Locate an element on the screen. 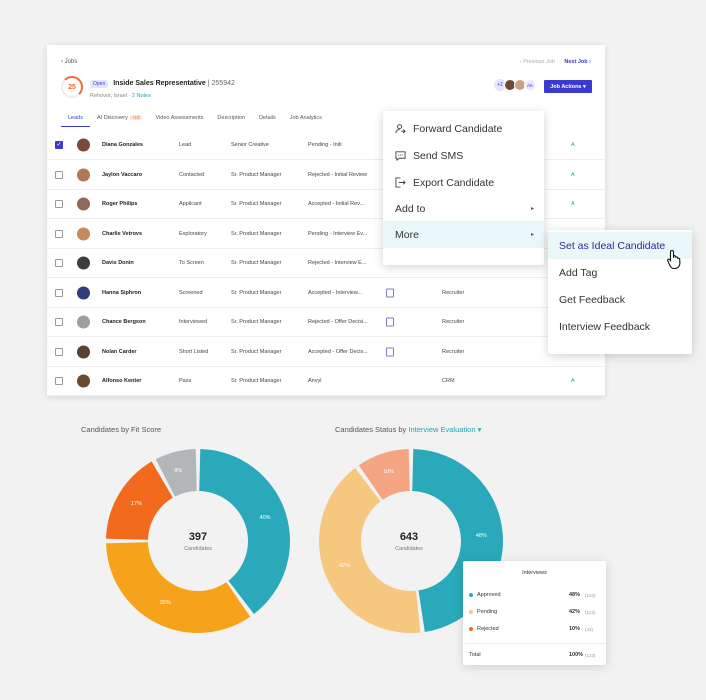 Image resolution: width=706 pixels, height=700 pixels. legend-percent: 48% is located at coordinates (575, 595).